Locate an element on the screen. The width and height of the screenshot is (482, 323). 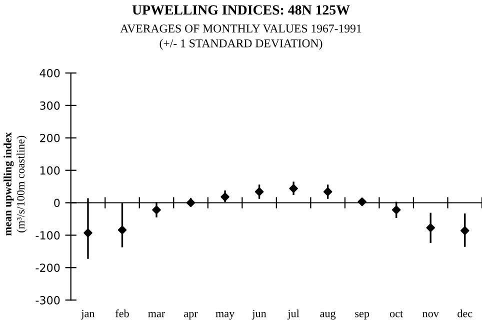
x-tick-label: may is located at coordinates (225, 316).